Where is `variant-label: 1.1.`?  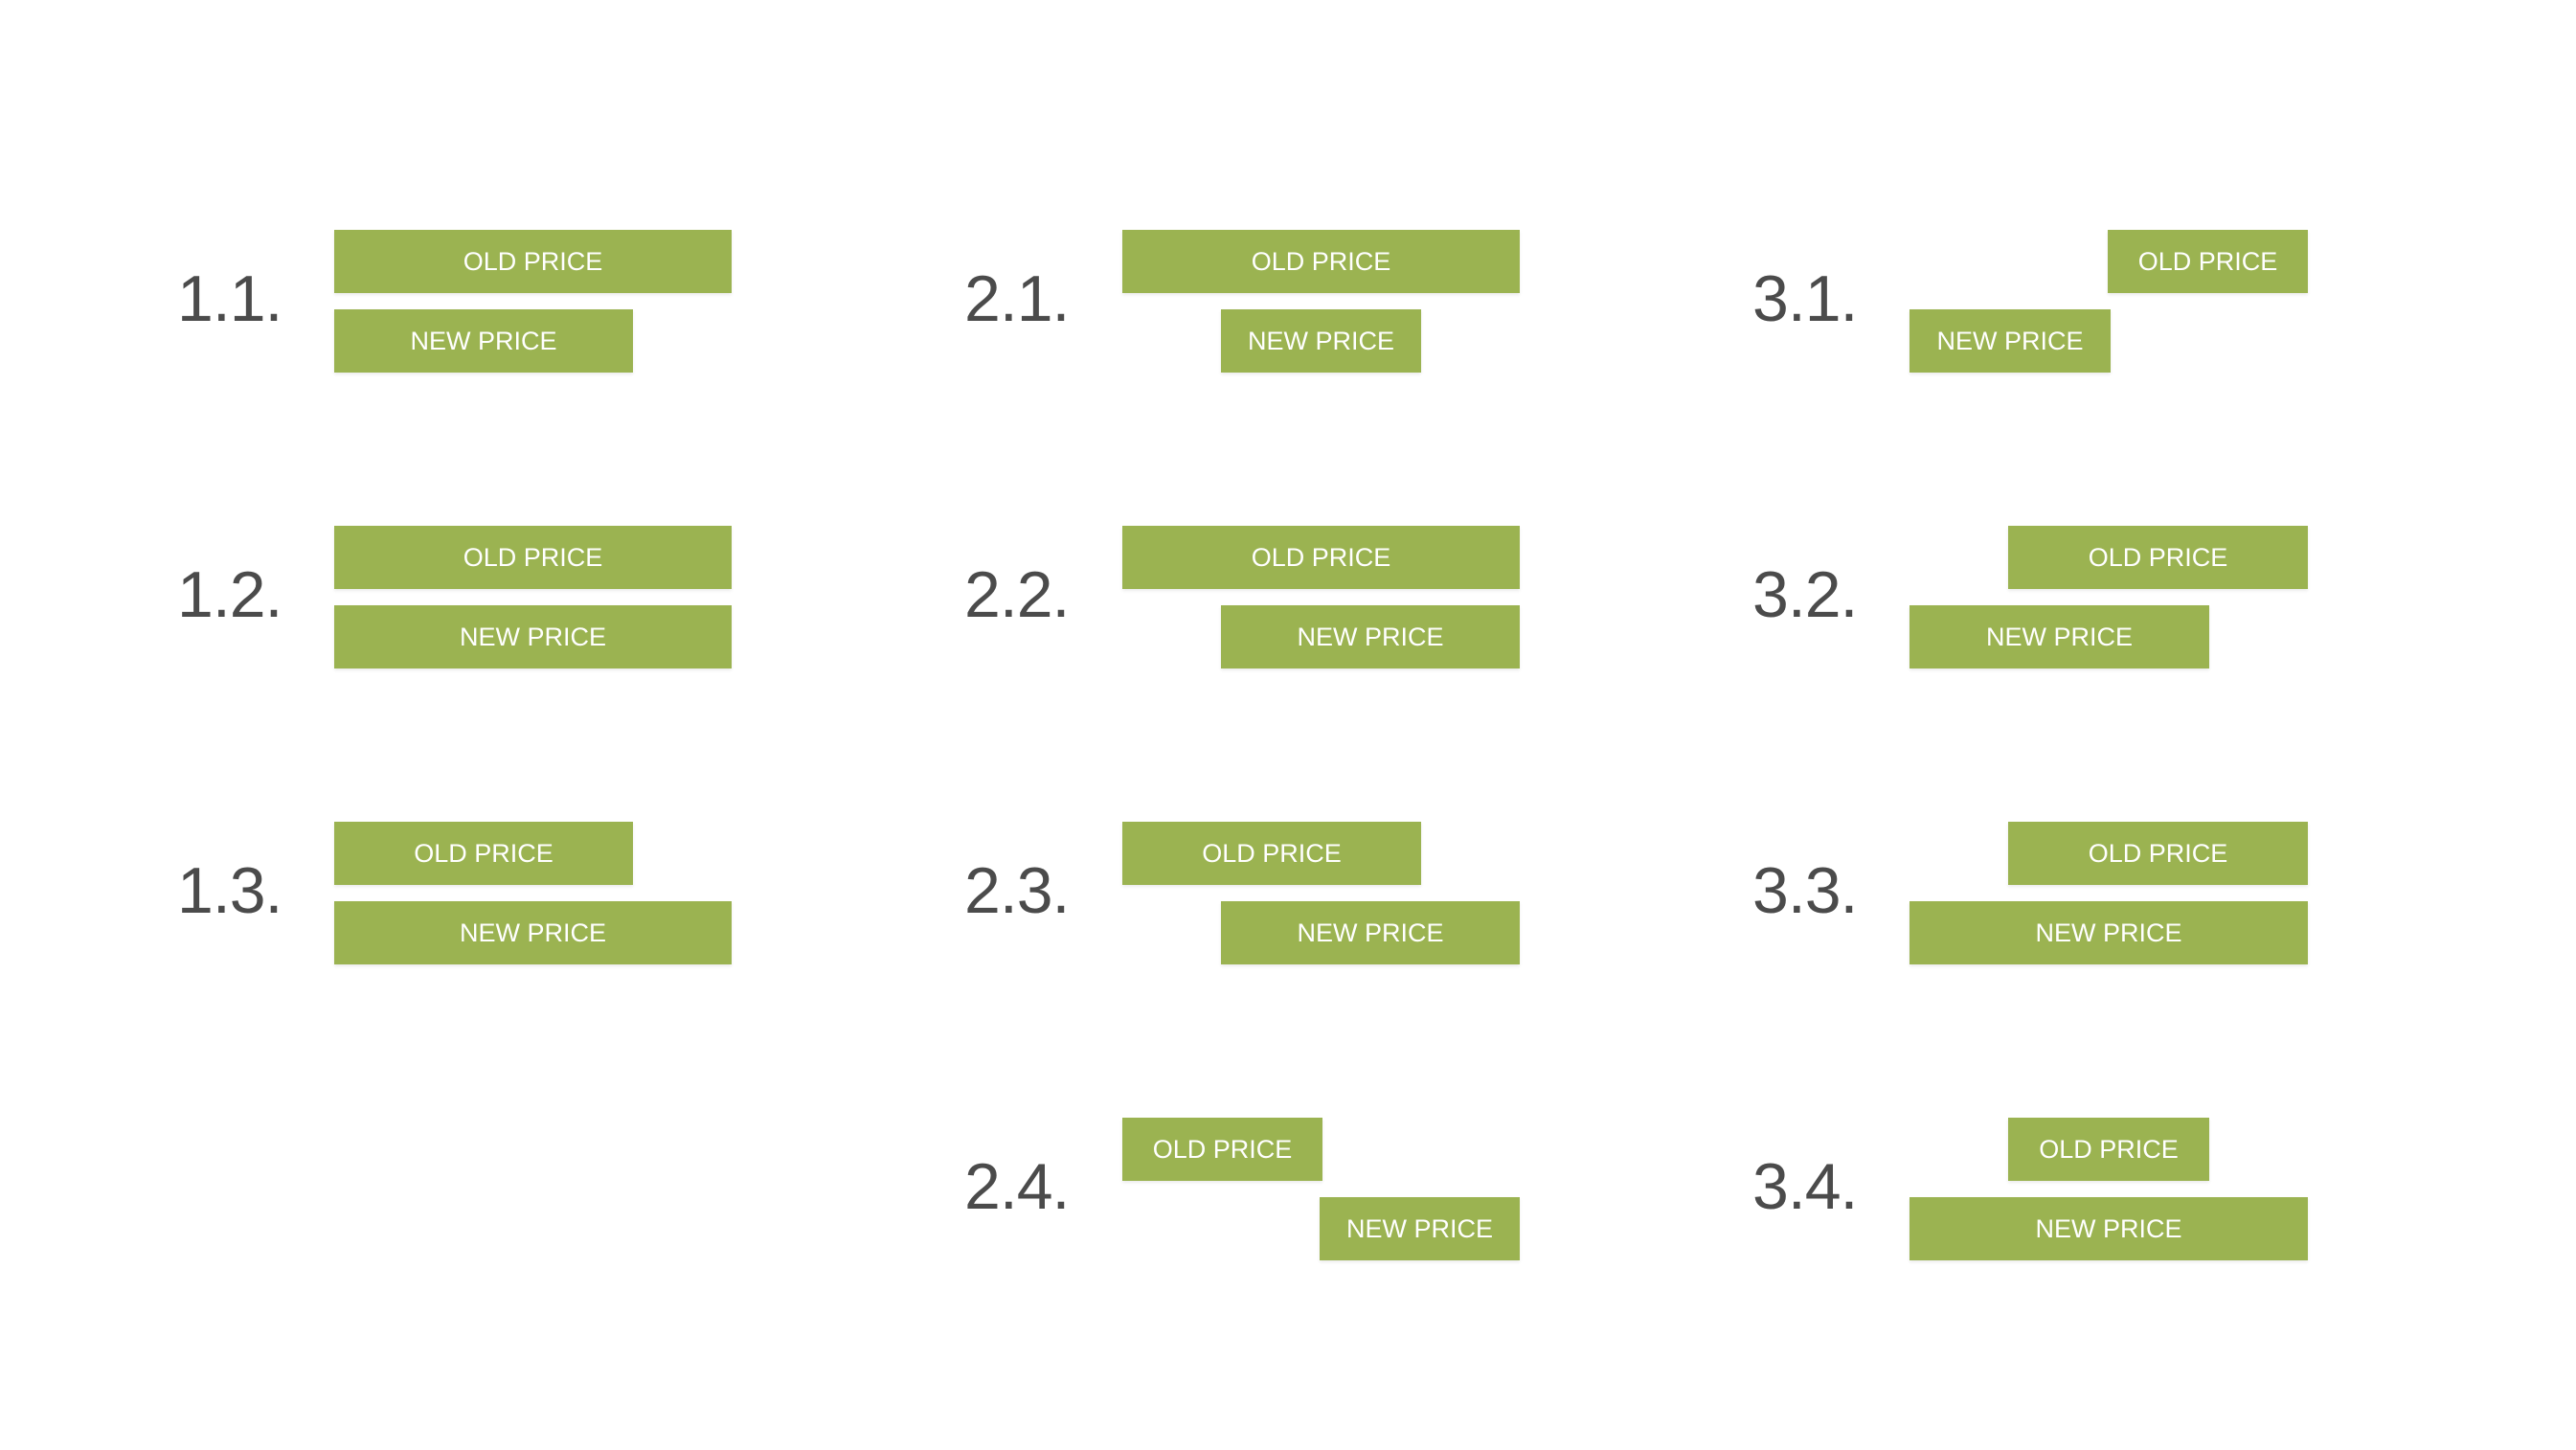
variant-label: 1.1. is located at coordinates (229, 298).